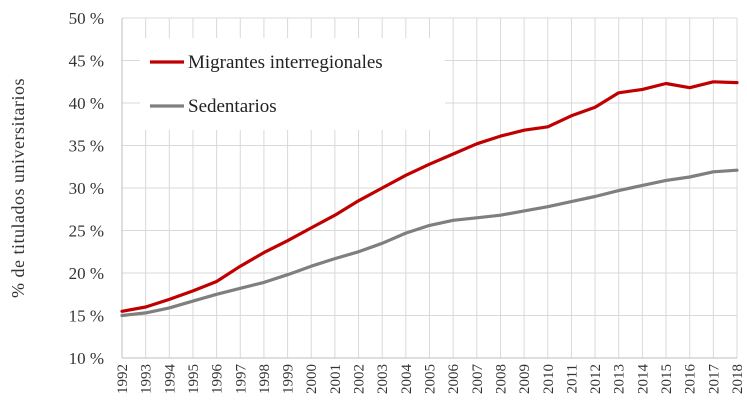 The width and height of the screenshot is (747, 416). I want to click on x-tick-label: 2014, so click(643, 379).